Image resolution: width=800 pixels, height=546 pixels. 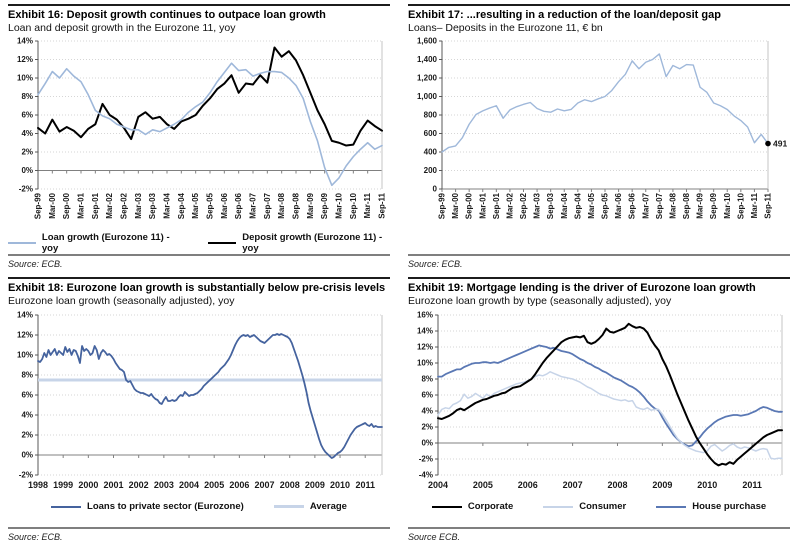 I want to click on x-tick-label: Sep-06, so click(x=632, y=205).